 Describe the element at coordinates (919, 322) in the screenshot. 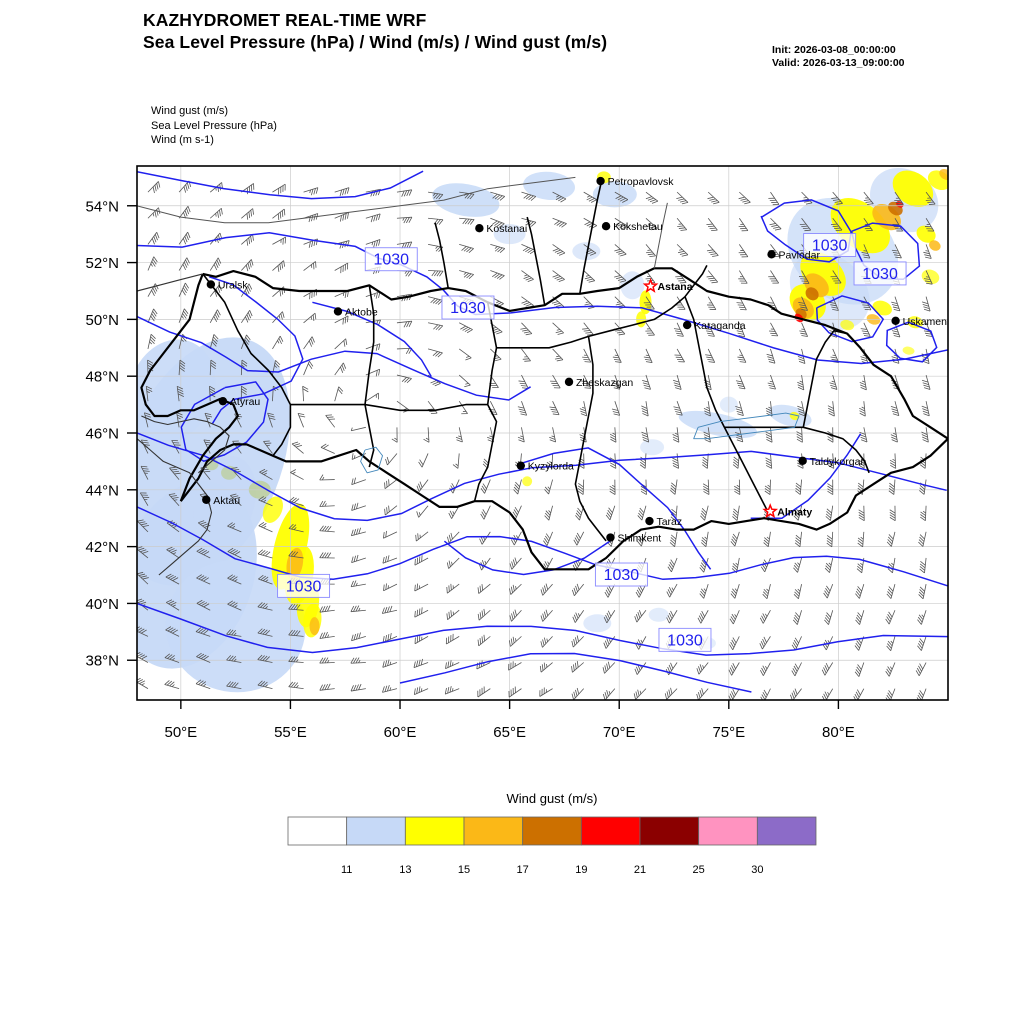

I see `city-marker: Uskamen` at that location.